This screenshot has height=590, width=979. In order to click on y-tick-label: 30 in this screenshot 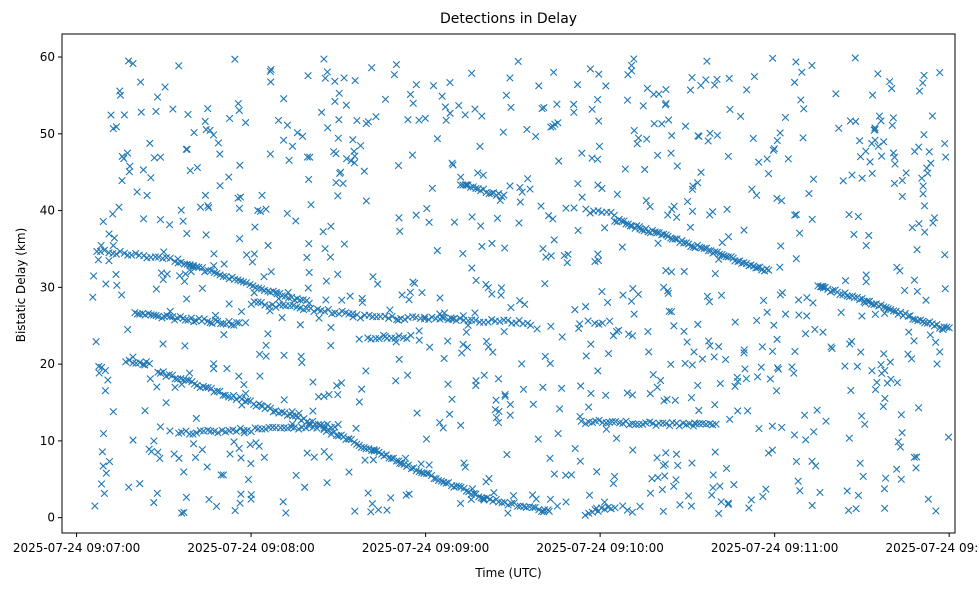, I will do `click(47, 287)`.